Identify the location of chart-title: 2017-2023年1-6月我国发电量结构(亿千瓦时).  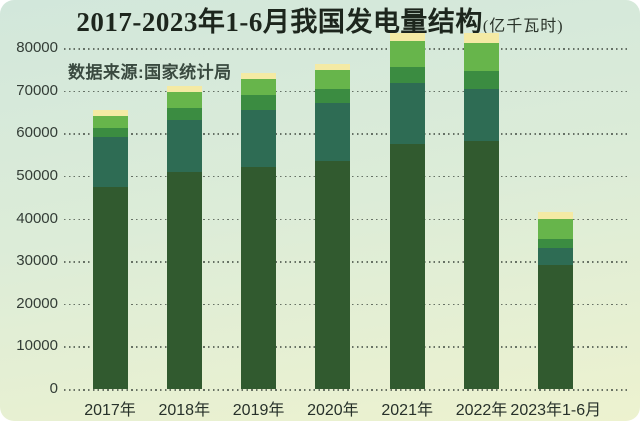
(320, 24).